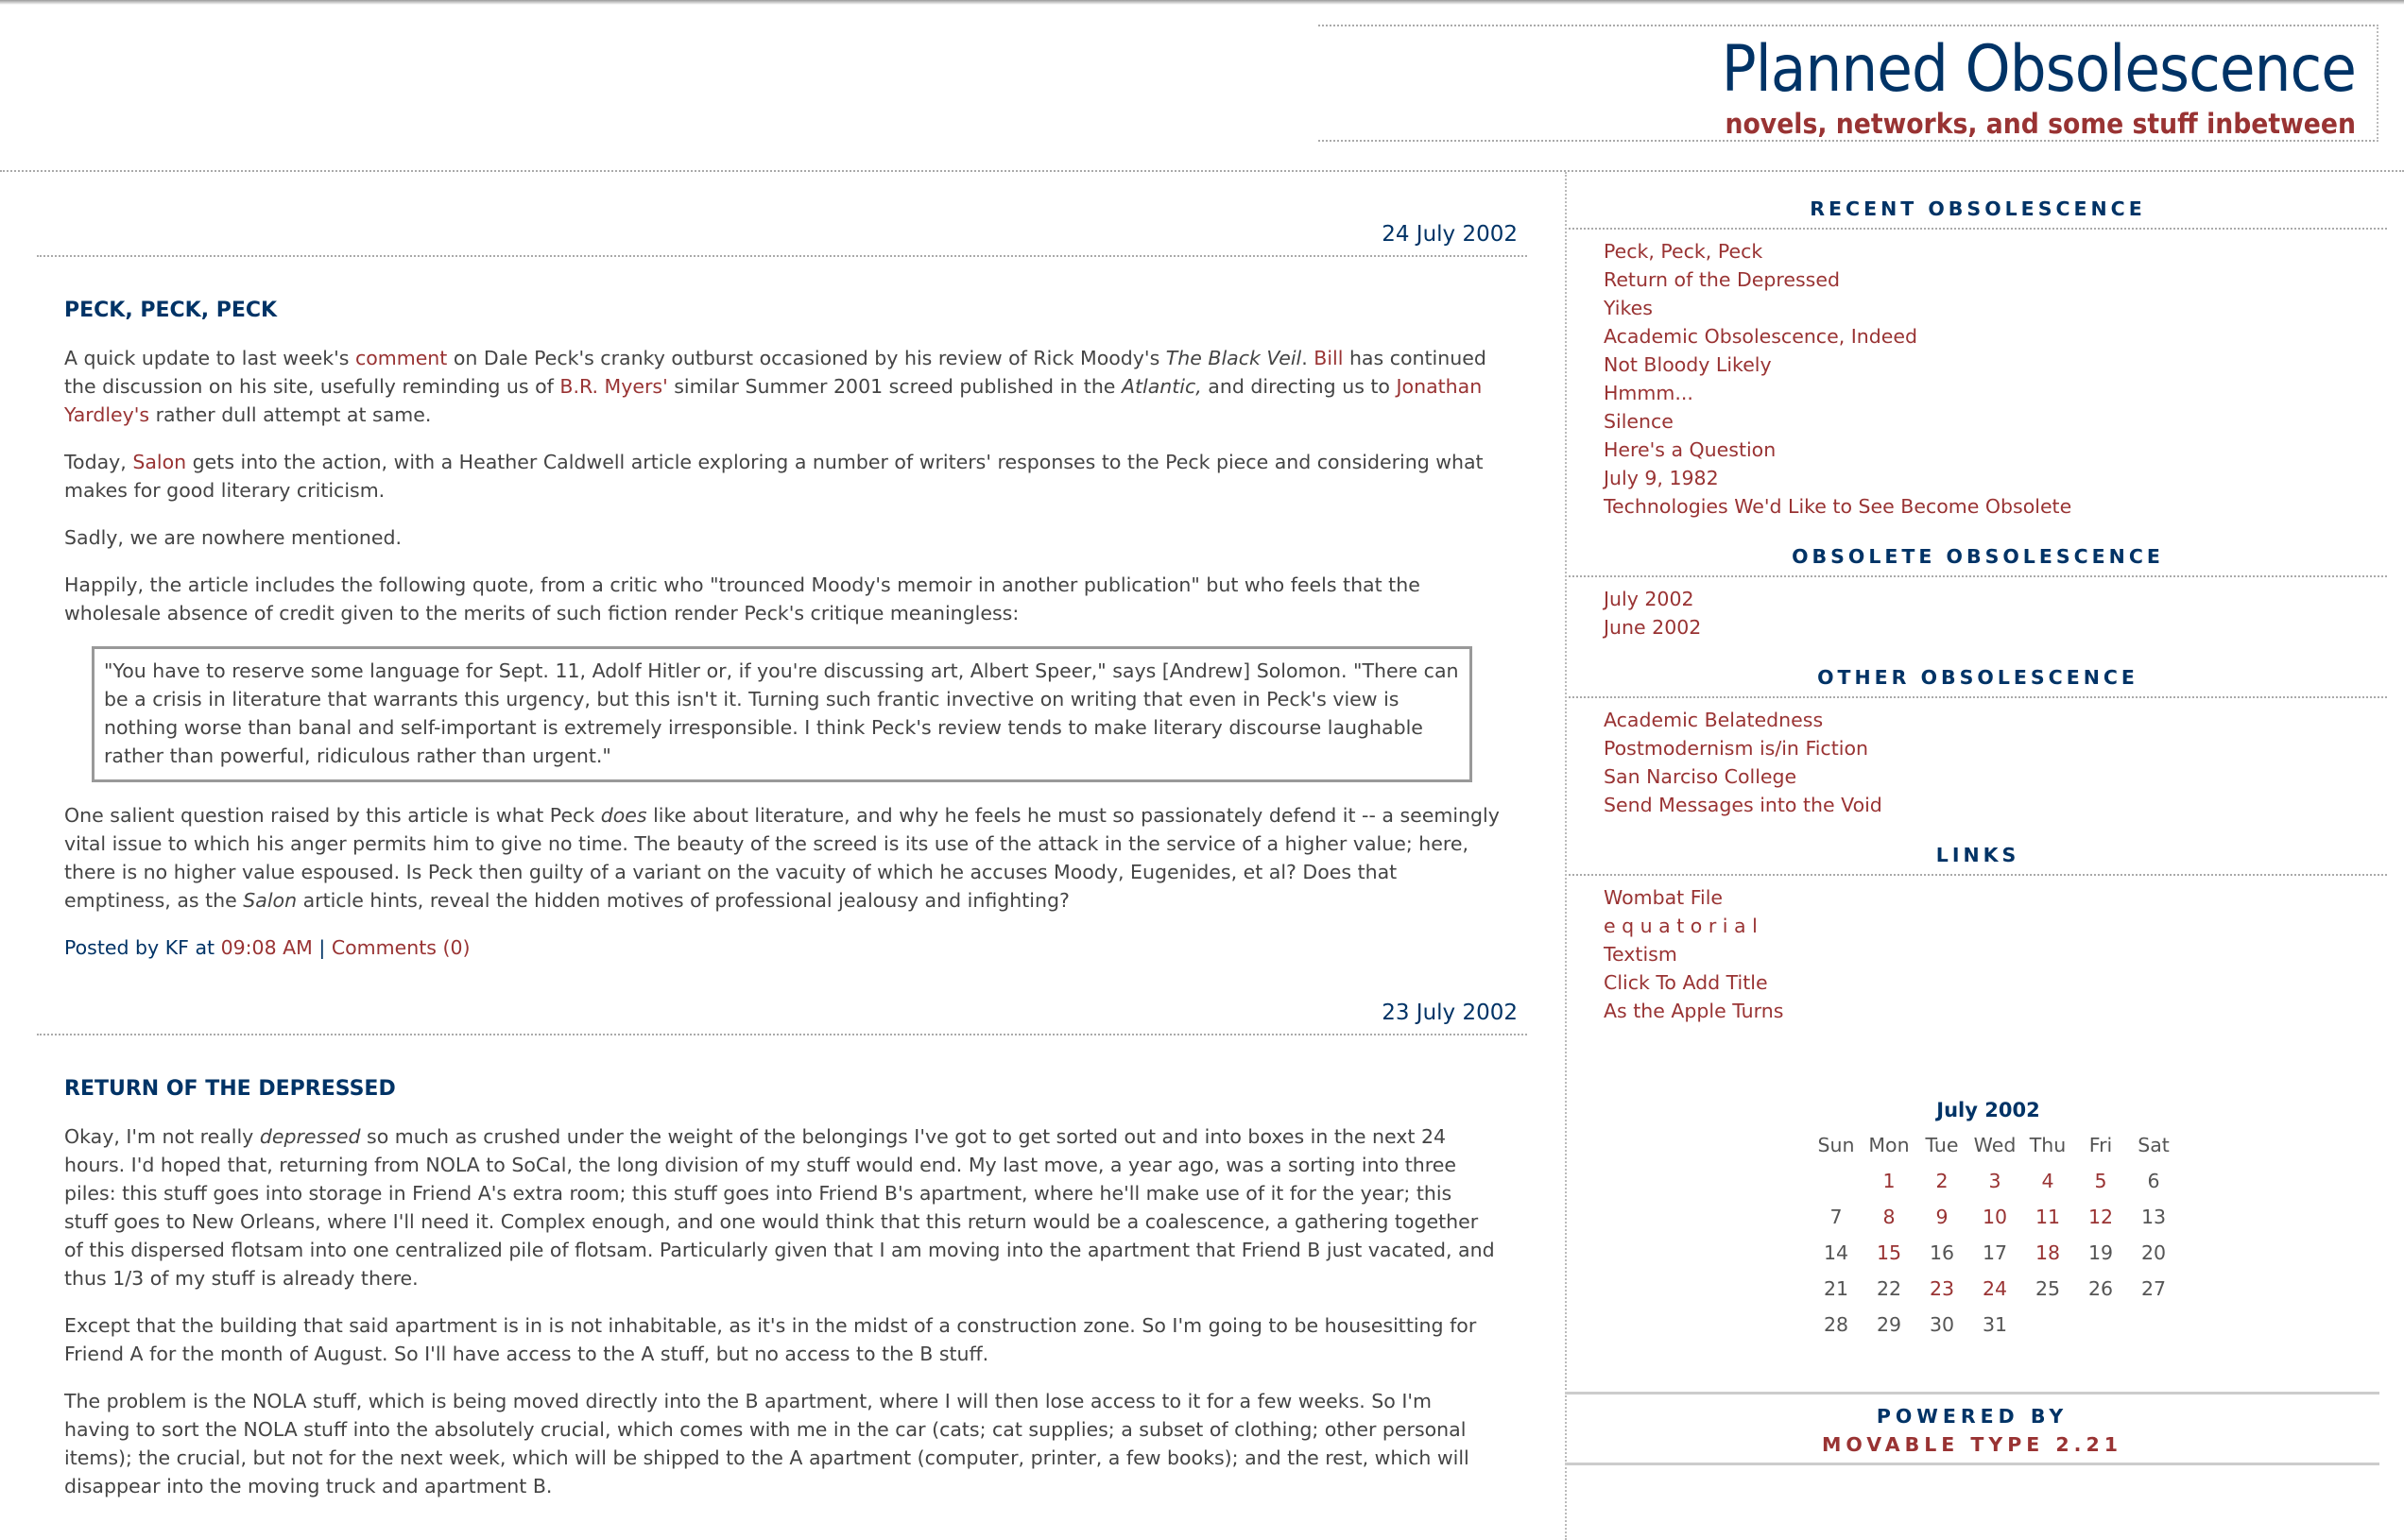 Image resolution: width=2404 pixels, height=1540 pixels. I want to click on site-title: Planned Obsolescence, so click(2039, 69).